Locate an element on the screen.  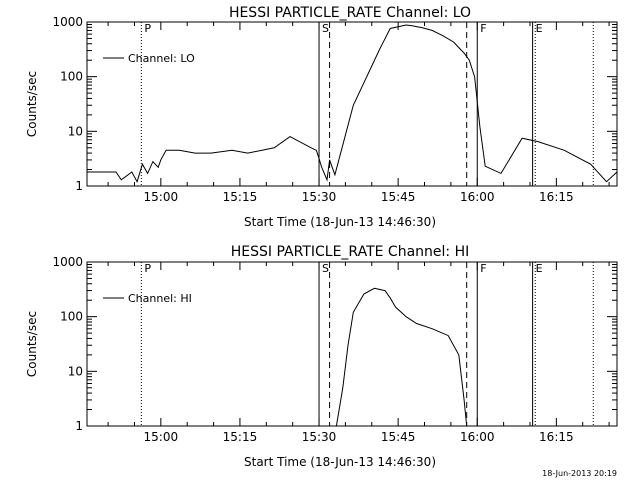
panel-title: HESSI PARTICLE_RATE Channel: LO is located at coordinates (350, 13).